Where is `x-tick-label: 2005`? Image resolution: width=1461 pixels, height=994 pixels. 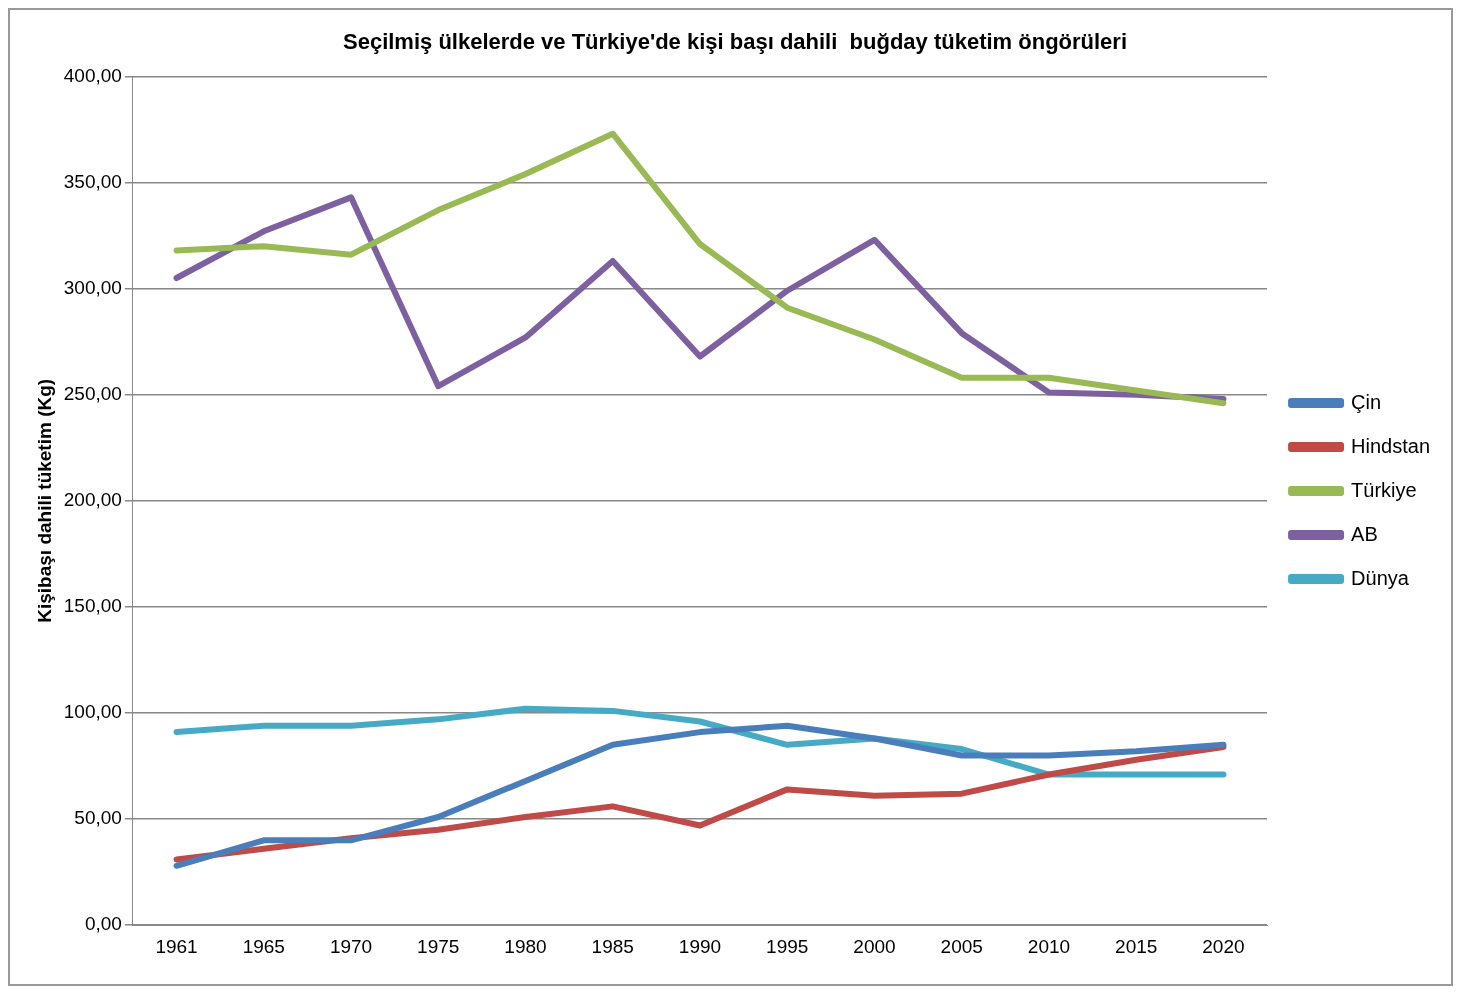 x-tick-label: 2005 is located at coordinates (961, 946).